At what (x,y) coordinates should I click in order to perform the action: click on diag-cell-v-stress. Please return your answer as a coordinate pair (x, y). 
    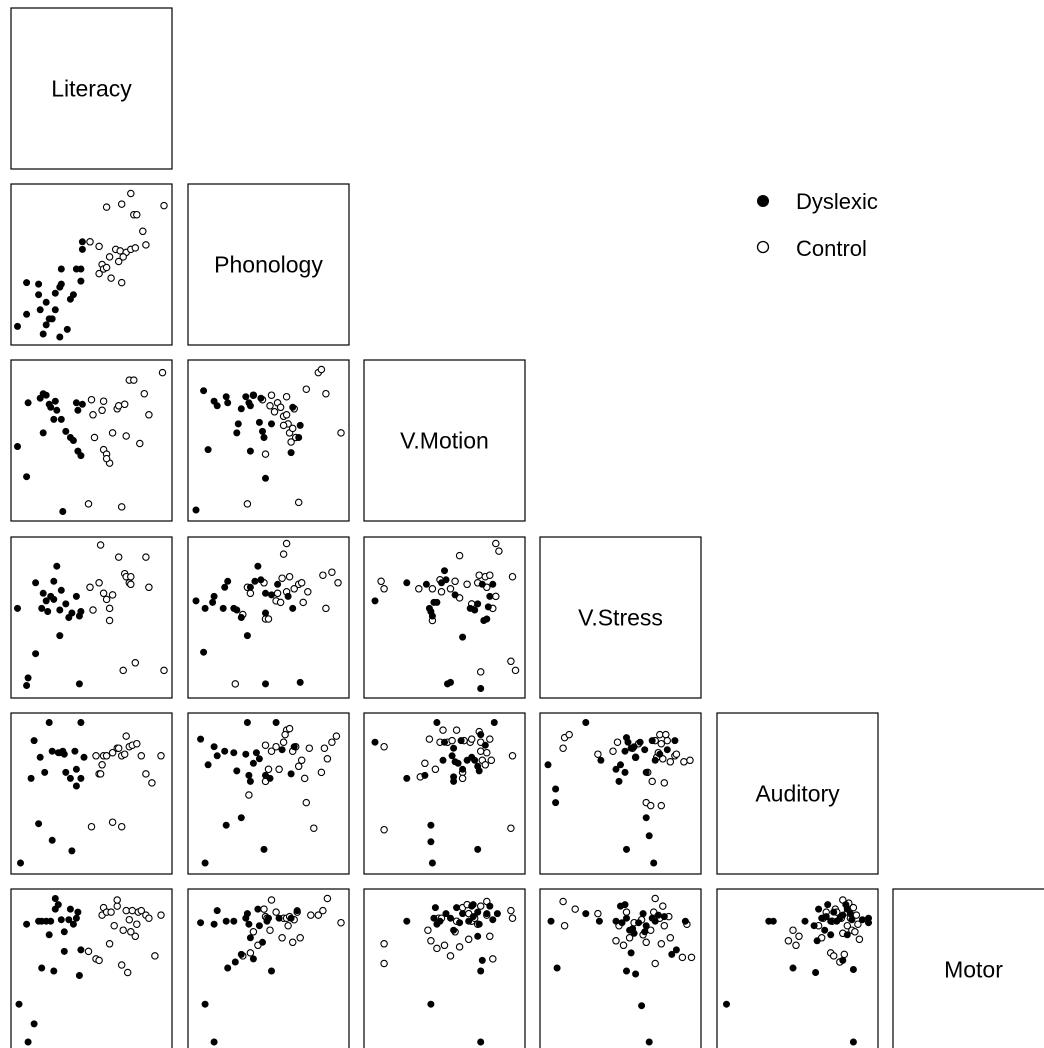
    Looking at the image, I should click on (620, 617).